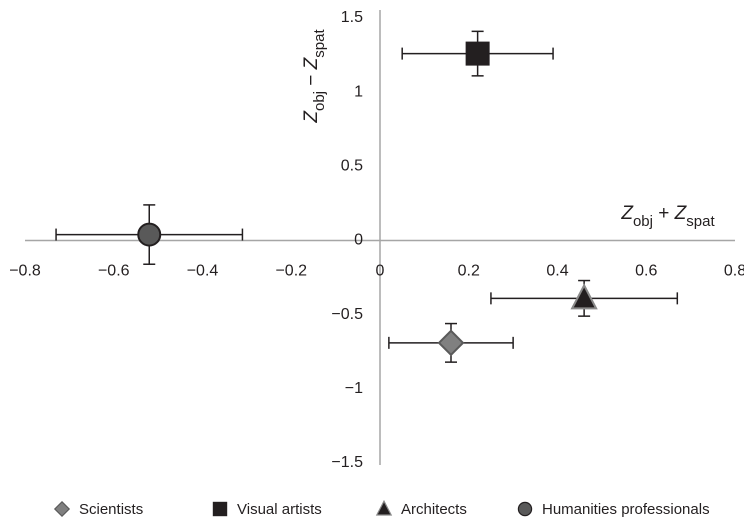  What do you see at coordinates (358, 91) in the screenshot?
I see `y-tick-label: 1` at bounding box center [358, 91].